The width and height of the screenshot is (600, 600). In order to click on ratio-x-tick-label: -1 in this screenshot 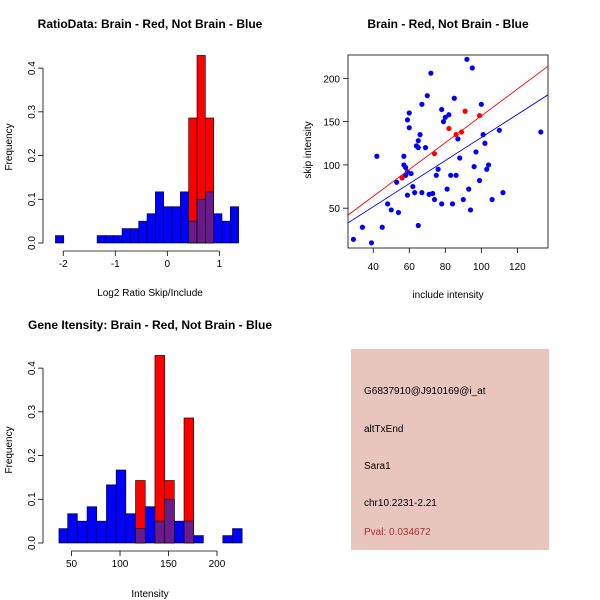, I will do `click(115, 264)`.